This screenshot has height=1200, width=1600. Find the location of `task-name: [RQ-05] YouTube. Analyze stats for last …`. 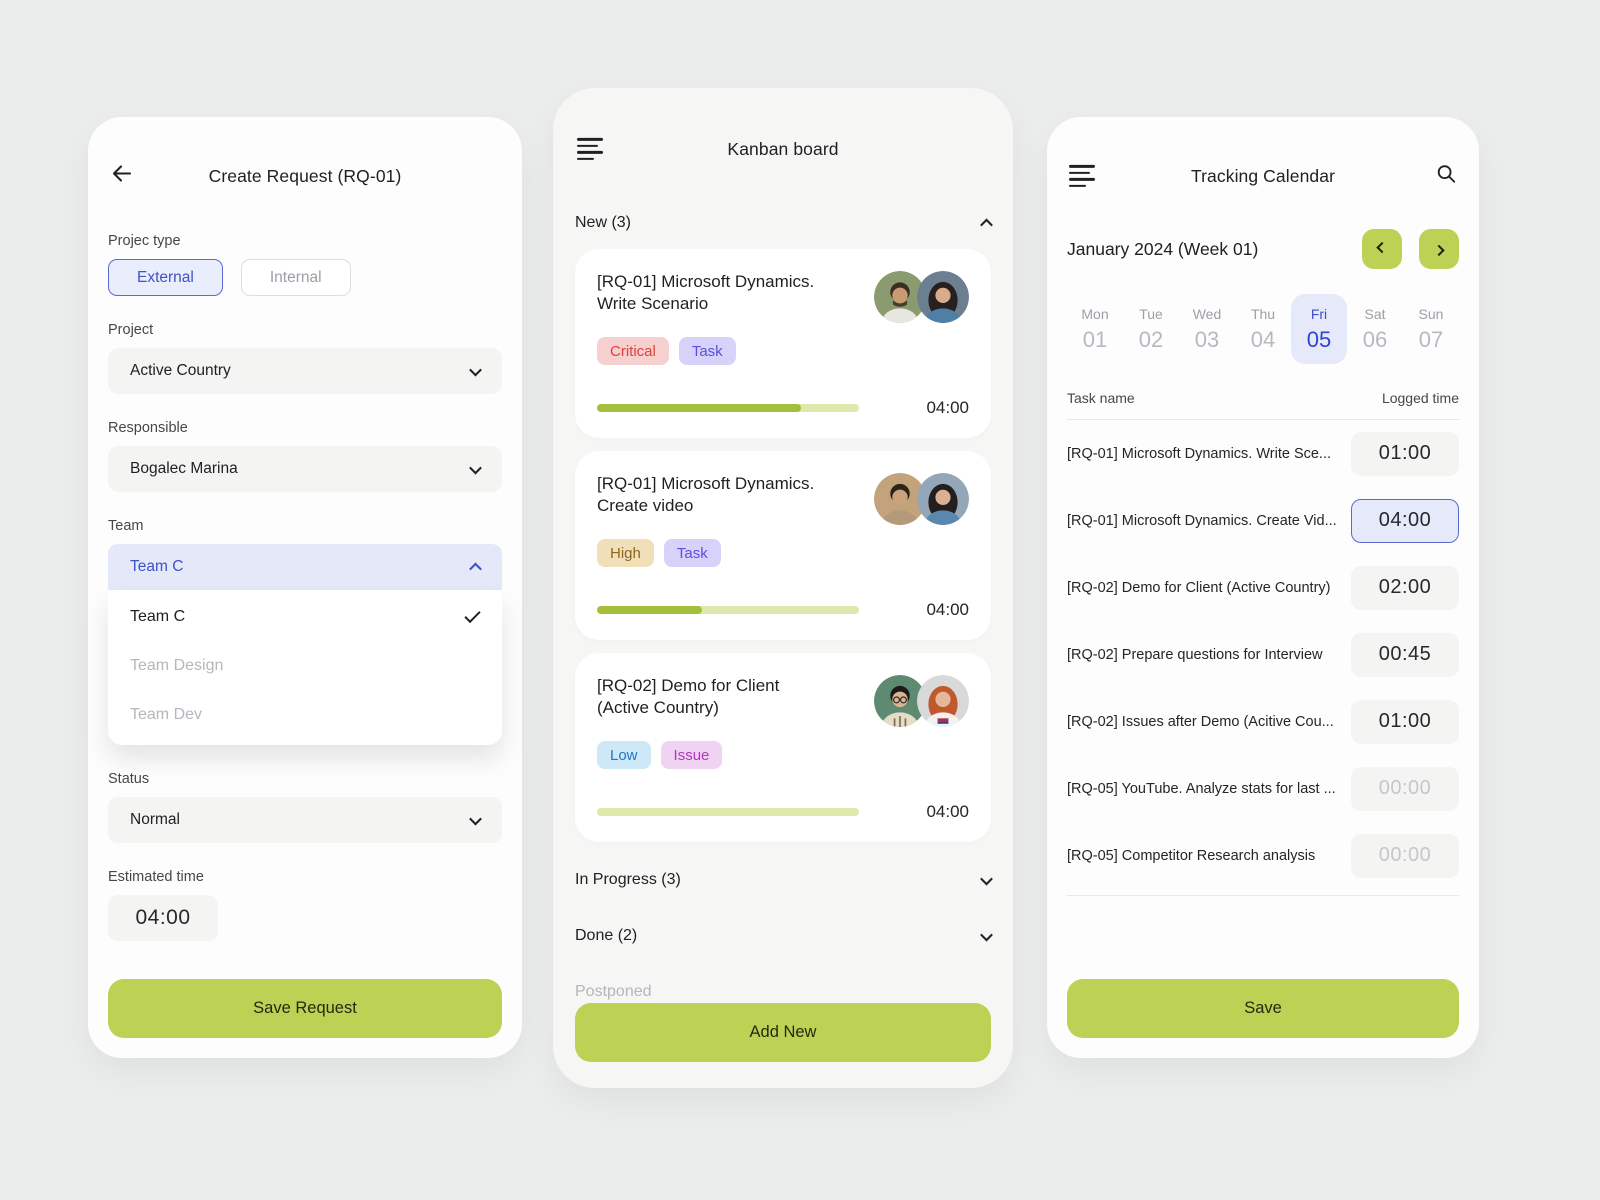

task-name: [RQ-05] YouTube. Analyze stats for last … is located at coordinates (1201, 788).